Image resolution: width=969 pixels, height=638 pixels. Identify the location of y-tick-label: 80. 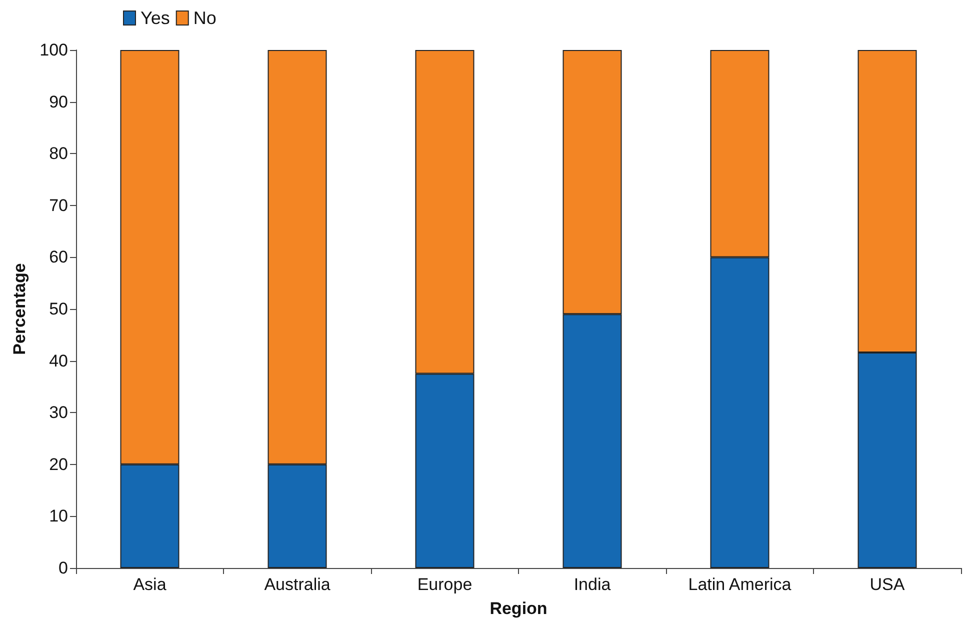
(58, 154).